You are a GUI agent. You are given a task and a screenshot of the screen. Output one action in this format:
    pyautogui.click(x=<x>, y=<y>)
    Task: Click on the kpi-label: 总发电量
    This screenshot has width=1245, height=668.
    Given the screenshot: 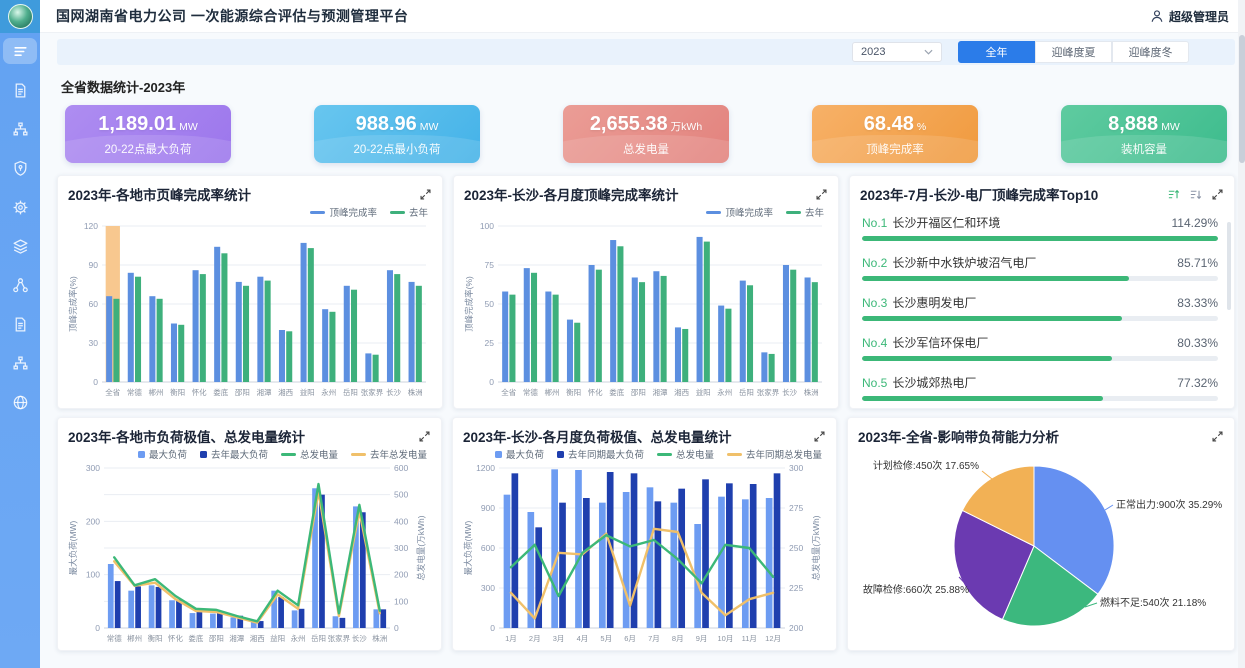 What is the action you would take?
    pyautogui.click(x=646, y=150)
    